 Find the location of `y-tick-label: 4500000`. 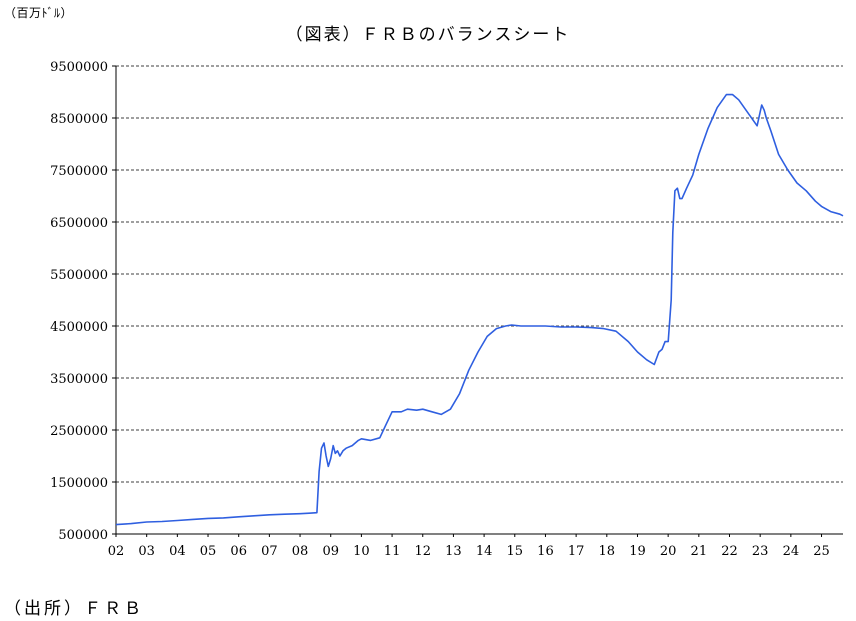

y-tick-label: 4500000 is located at coordinates (79, 327).